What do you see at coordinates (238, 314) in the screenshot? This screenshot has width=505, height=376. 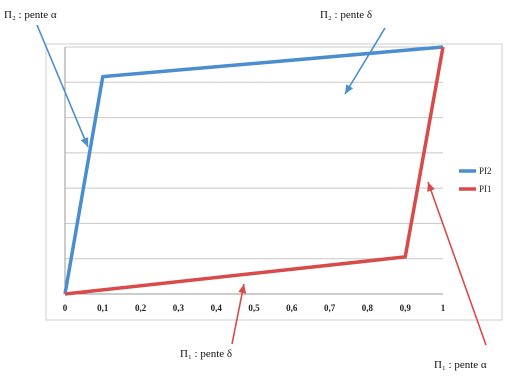 I see `arrow-pi1-delta` at bounding box center [238, 314].